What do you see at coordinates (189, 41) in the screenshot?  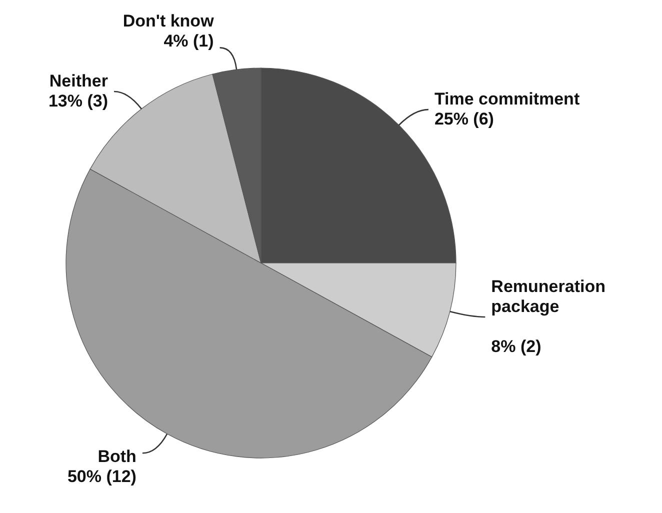 I see `data-label: 4% (1)` at bounding box center [189, 41].